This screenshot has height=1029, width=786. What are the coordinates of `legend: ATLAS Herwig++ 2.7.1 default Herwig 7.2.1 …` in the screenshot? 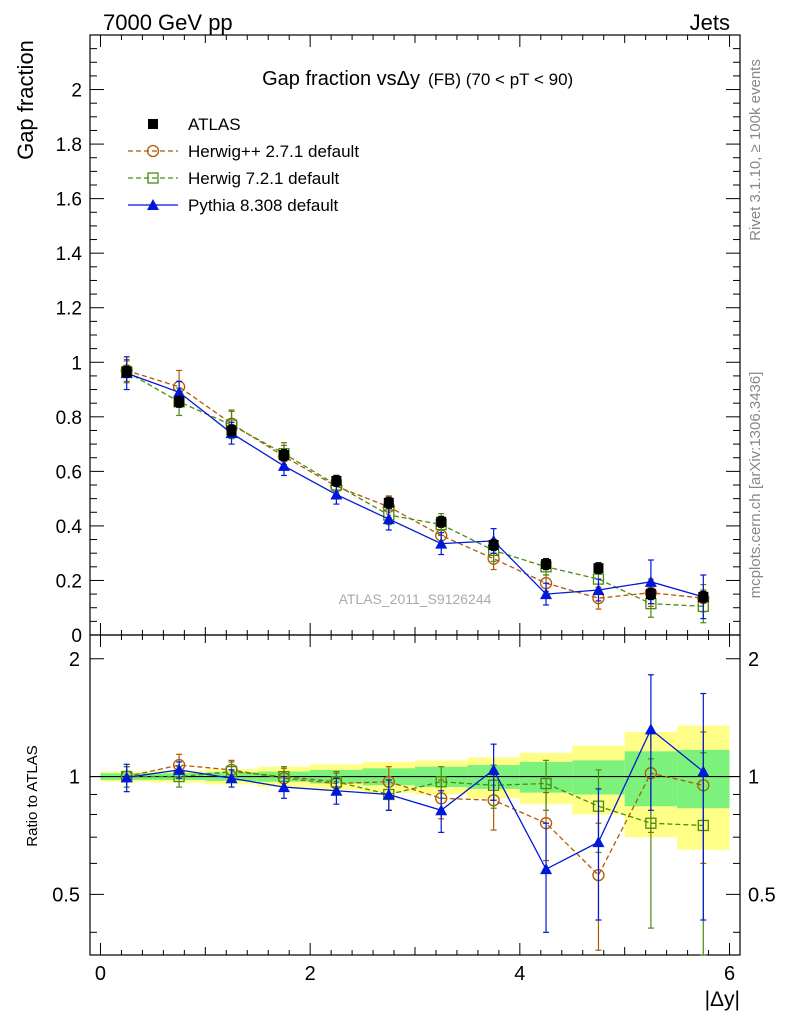 It's located at (243, 165).